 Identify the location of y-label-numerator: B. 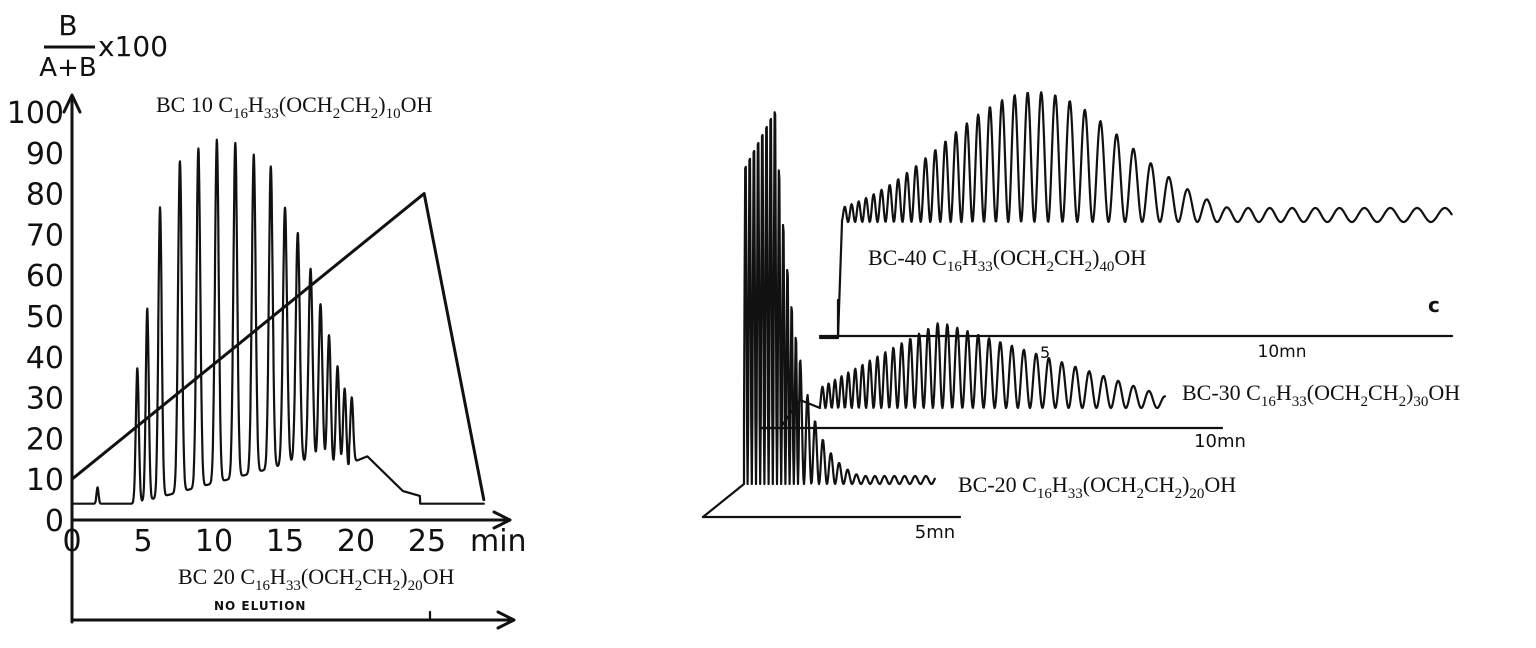
(67, 25).